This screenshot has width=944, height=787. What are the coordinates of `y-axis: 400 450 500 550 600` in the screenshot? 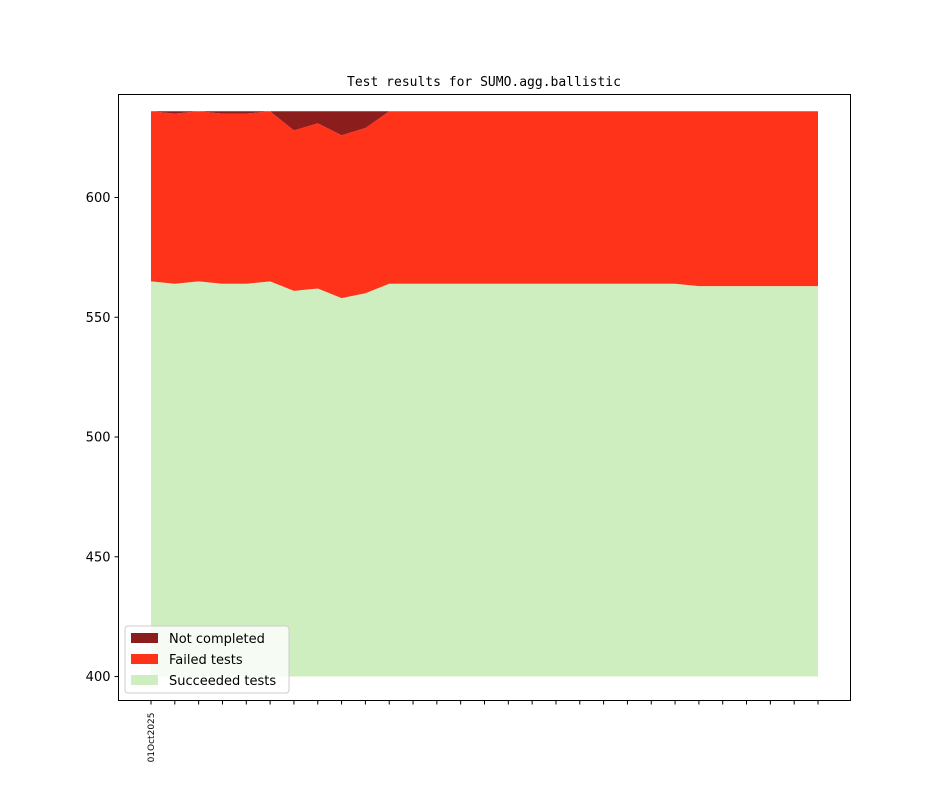 It's located at (102, 438).